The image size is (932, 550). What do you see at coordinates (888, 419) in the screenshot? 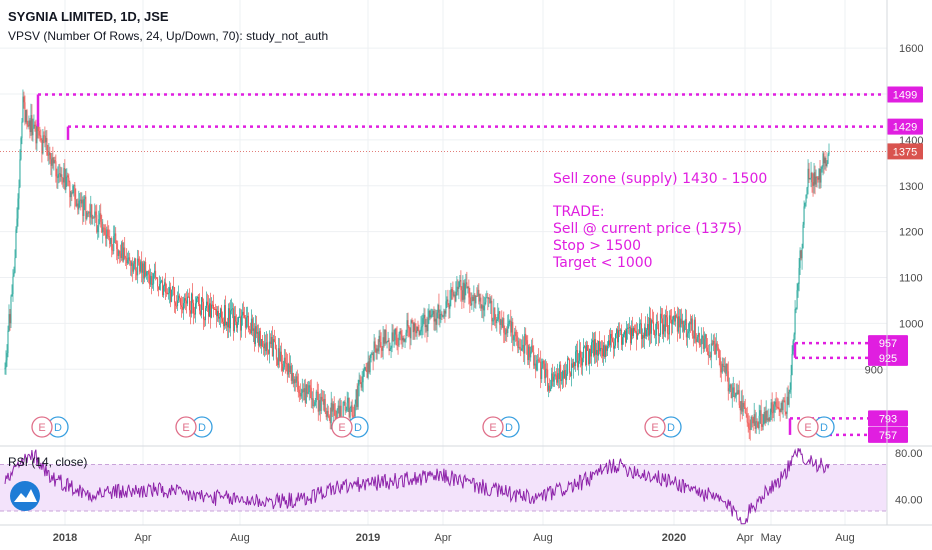
I see `level-badge-label: 793` at bounding box center [888, 419].